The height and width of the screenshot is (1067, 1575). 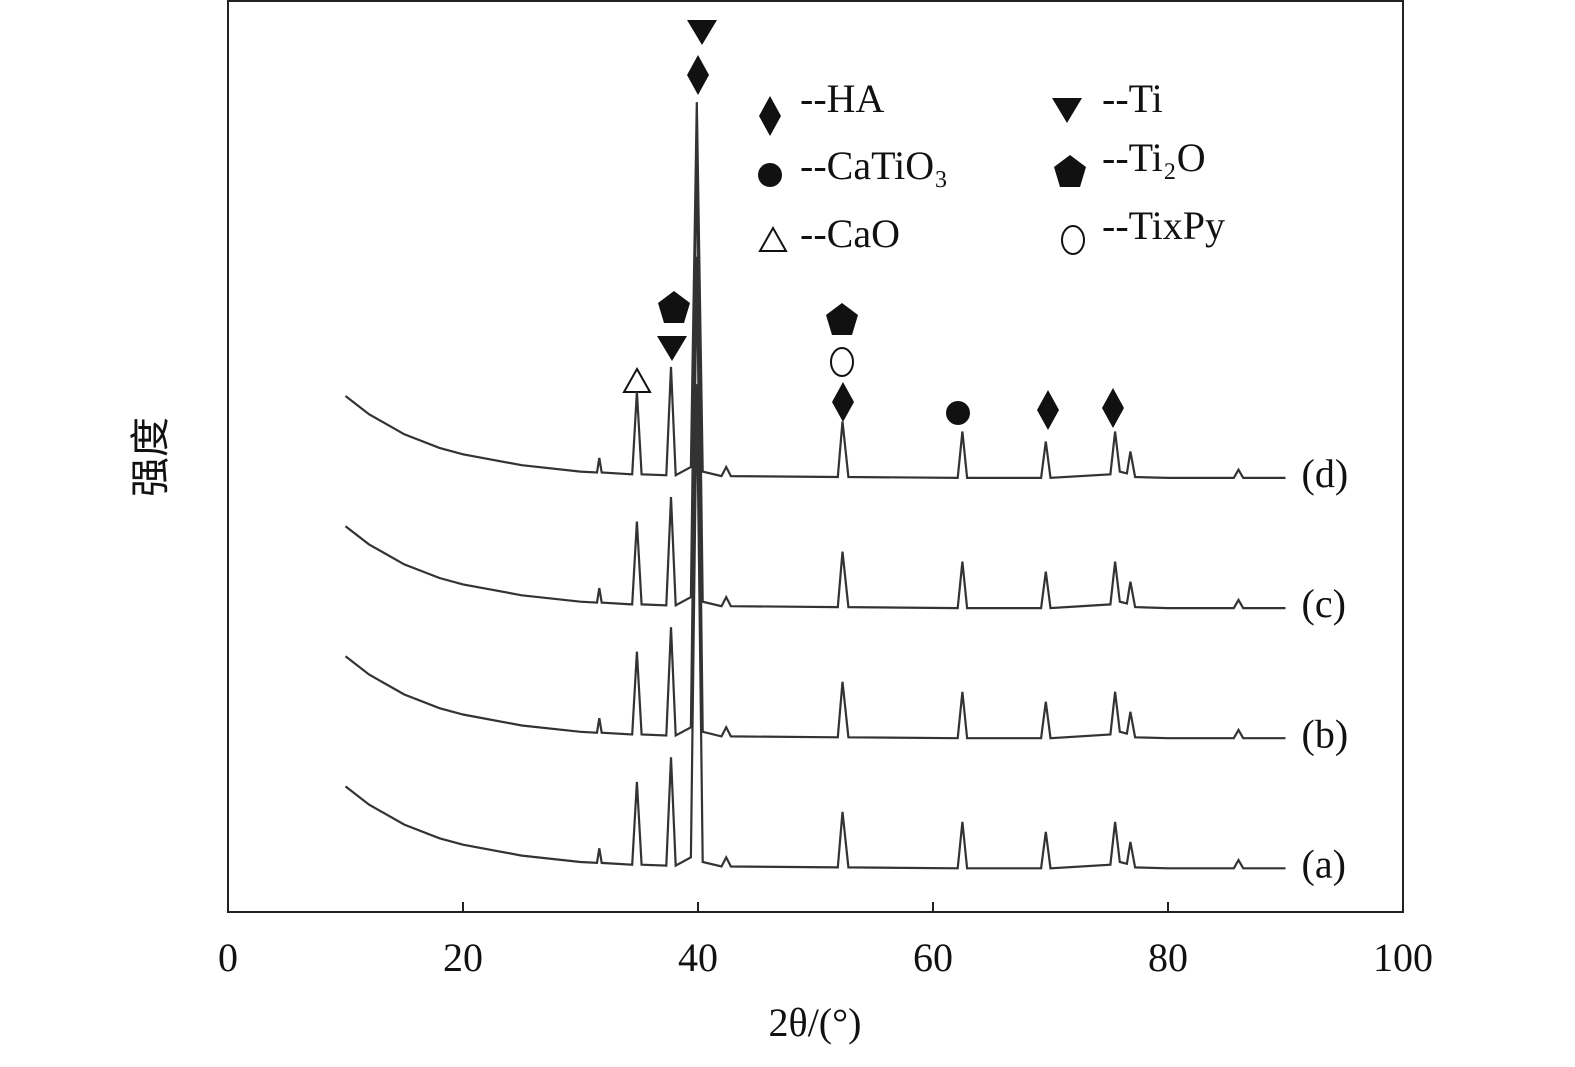 What do you see at coordinates (1168, 957) in the screenshot?
I see `x-tick-label: 80` at bounding box center [1168, 957].